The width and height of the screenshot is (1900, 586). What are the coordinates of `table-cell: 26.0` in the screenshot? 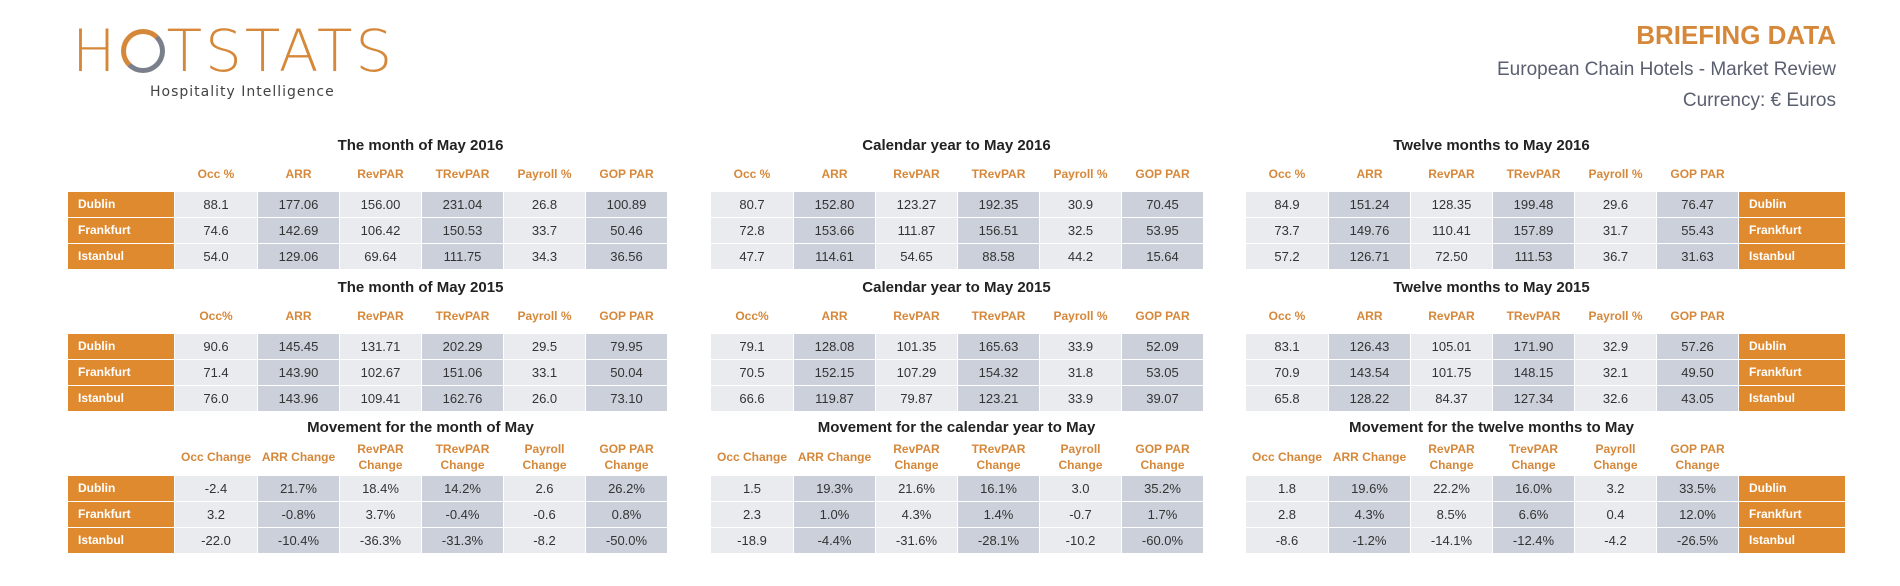 It's located at (544, 398).